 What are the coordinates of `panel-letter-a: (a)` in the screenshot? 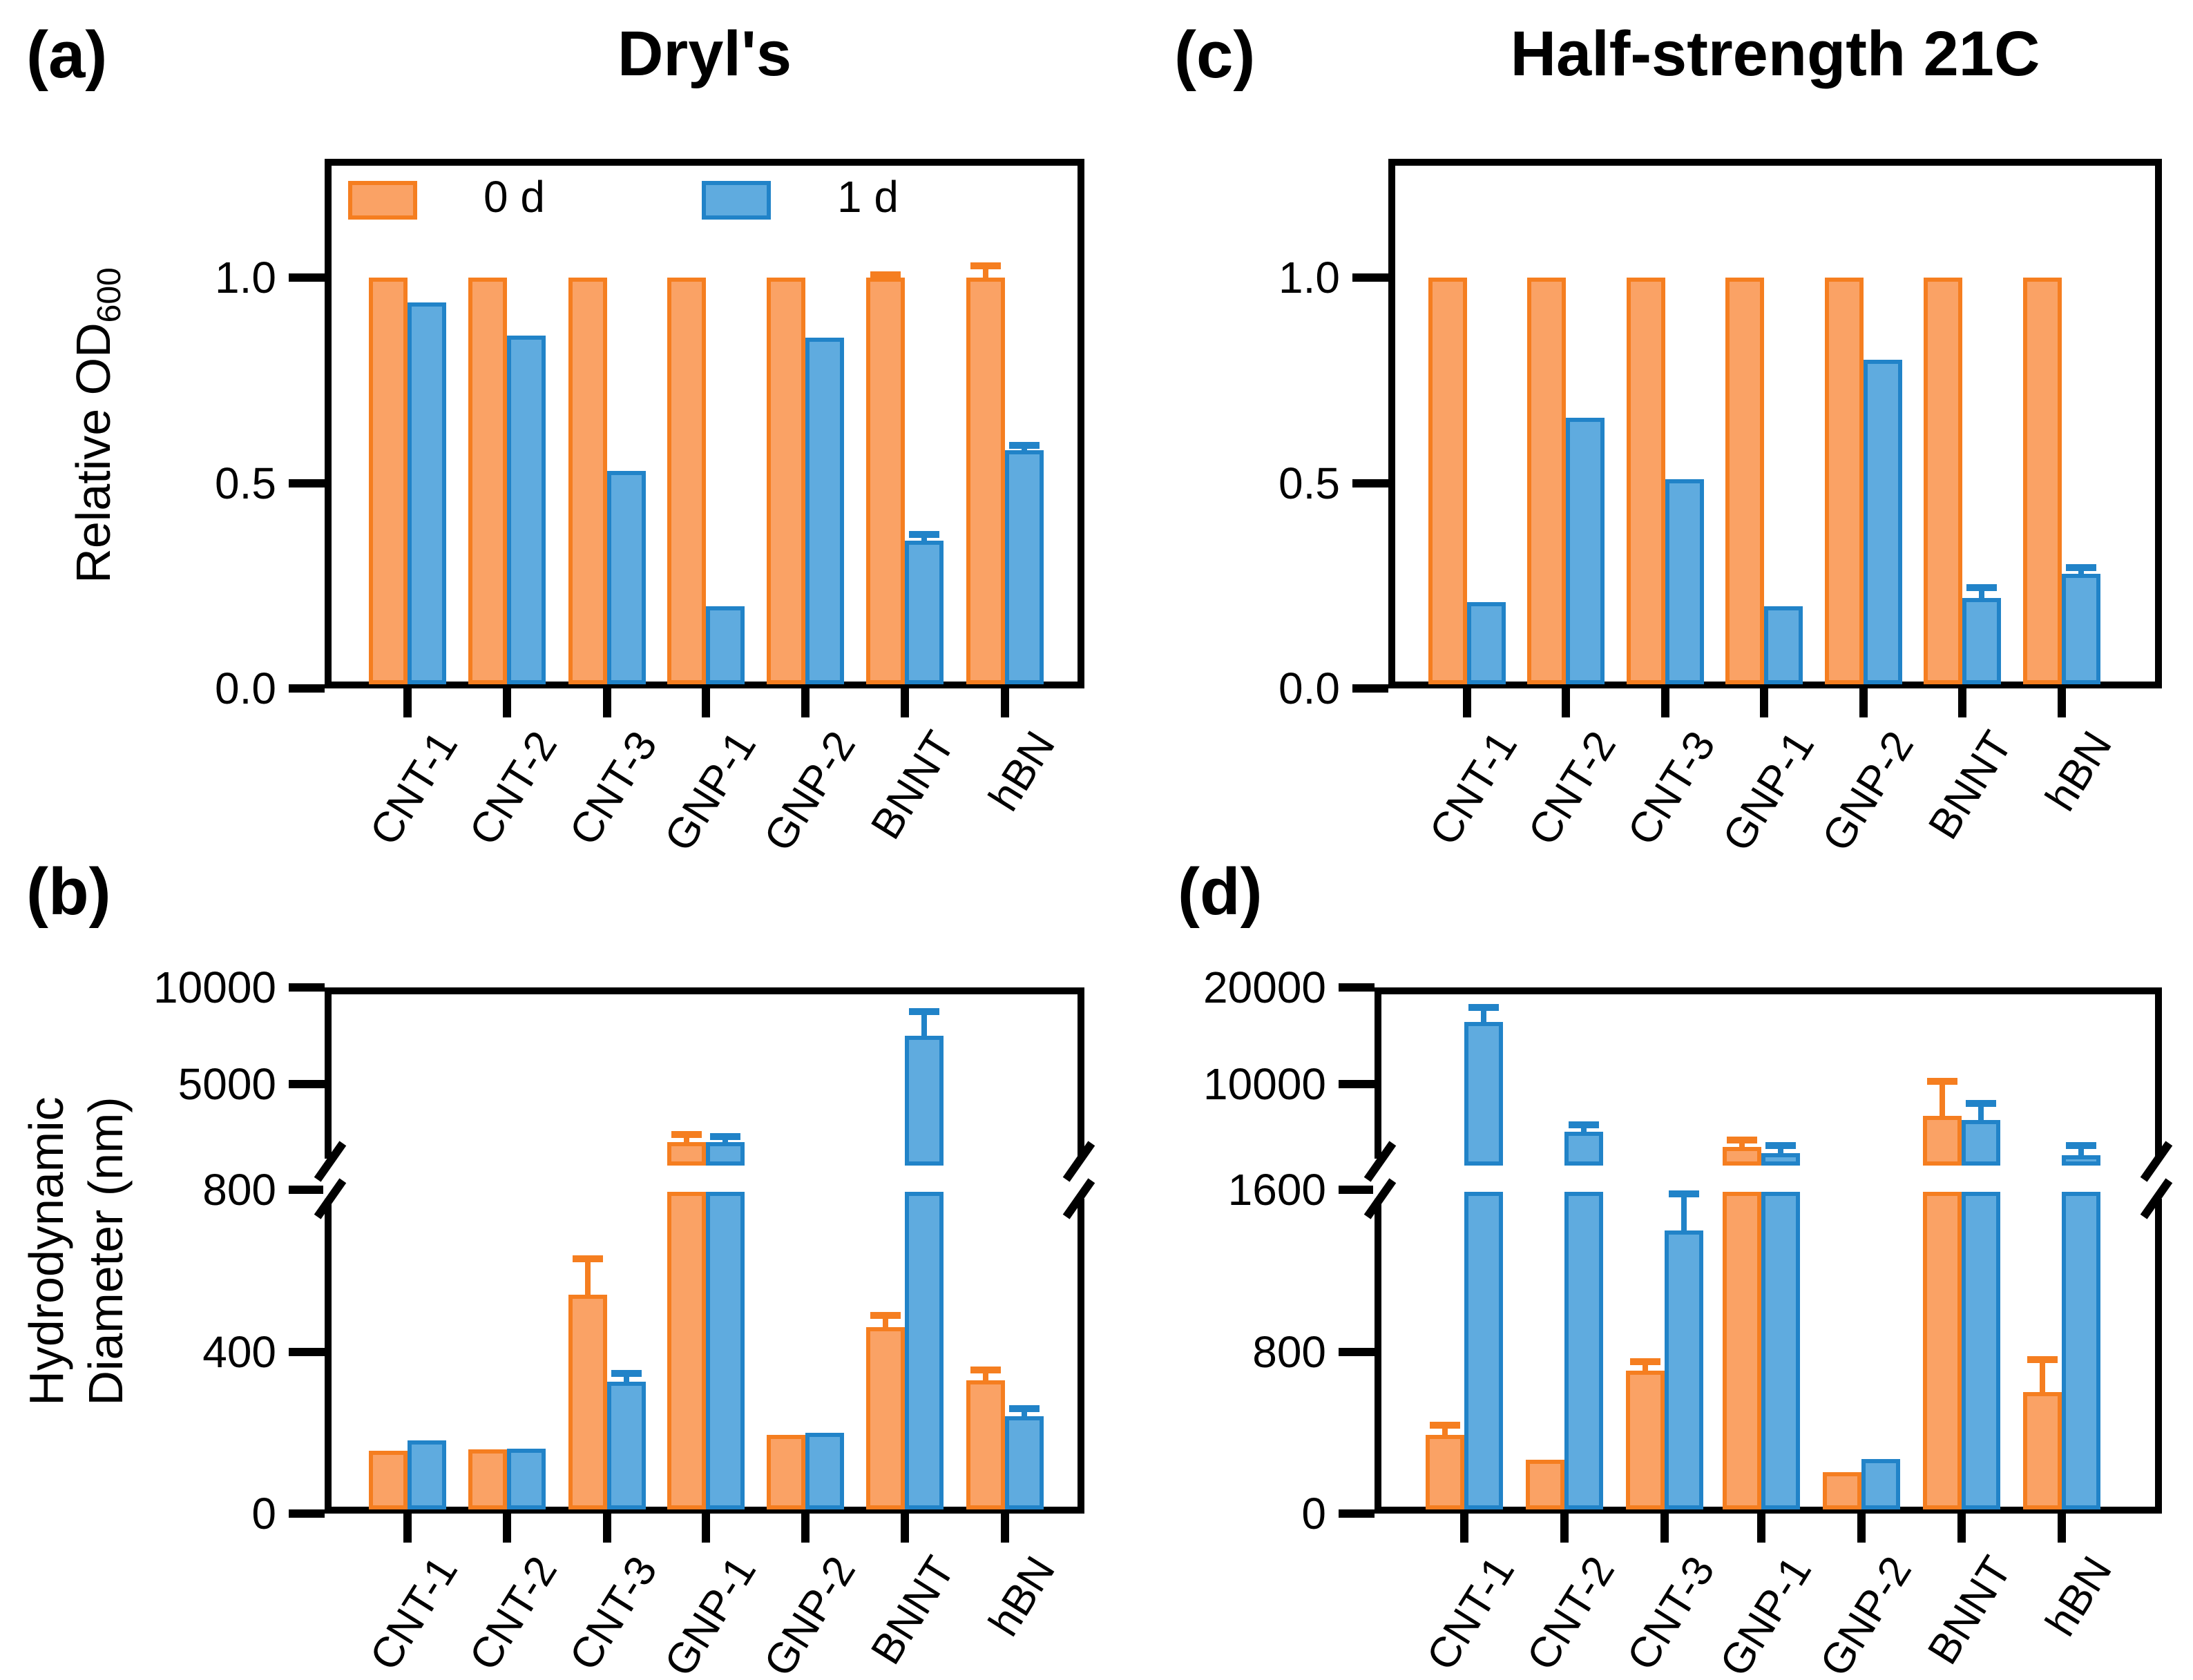 It's located at (67, 55).